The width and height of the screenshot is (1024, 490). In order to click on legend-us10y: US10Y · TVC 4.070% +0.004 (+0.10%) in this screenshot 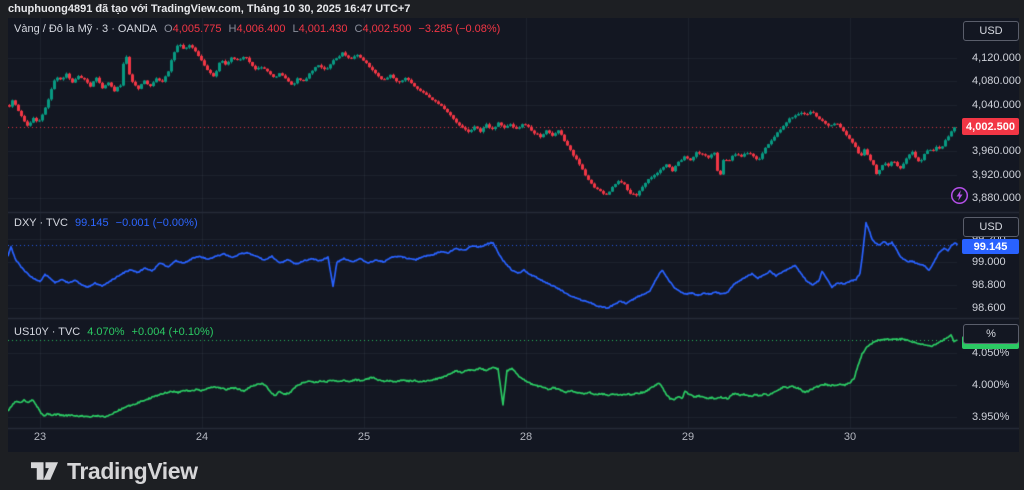, I will do `click(114, 332)`.